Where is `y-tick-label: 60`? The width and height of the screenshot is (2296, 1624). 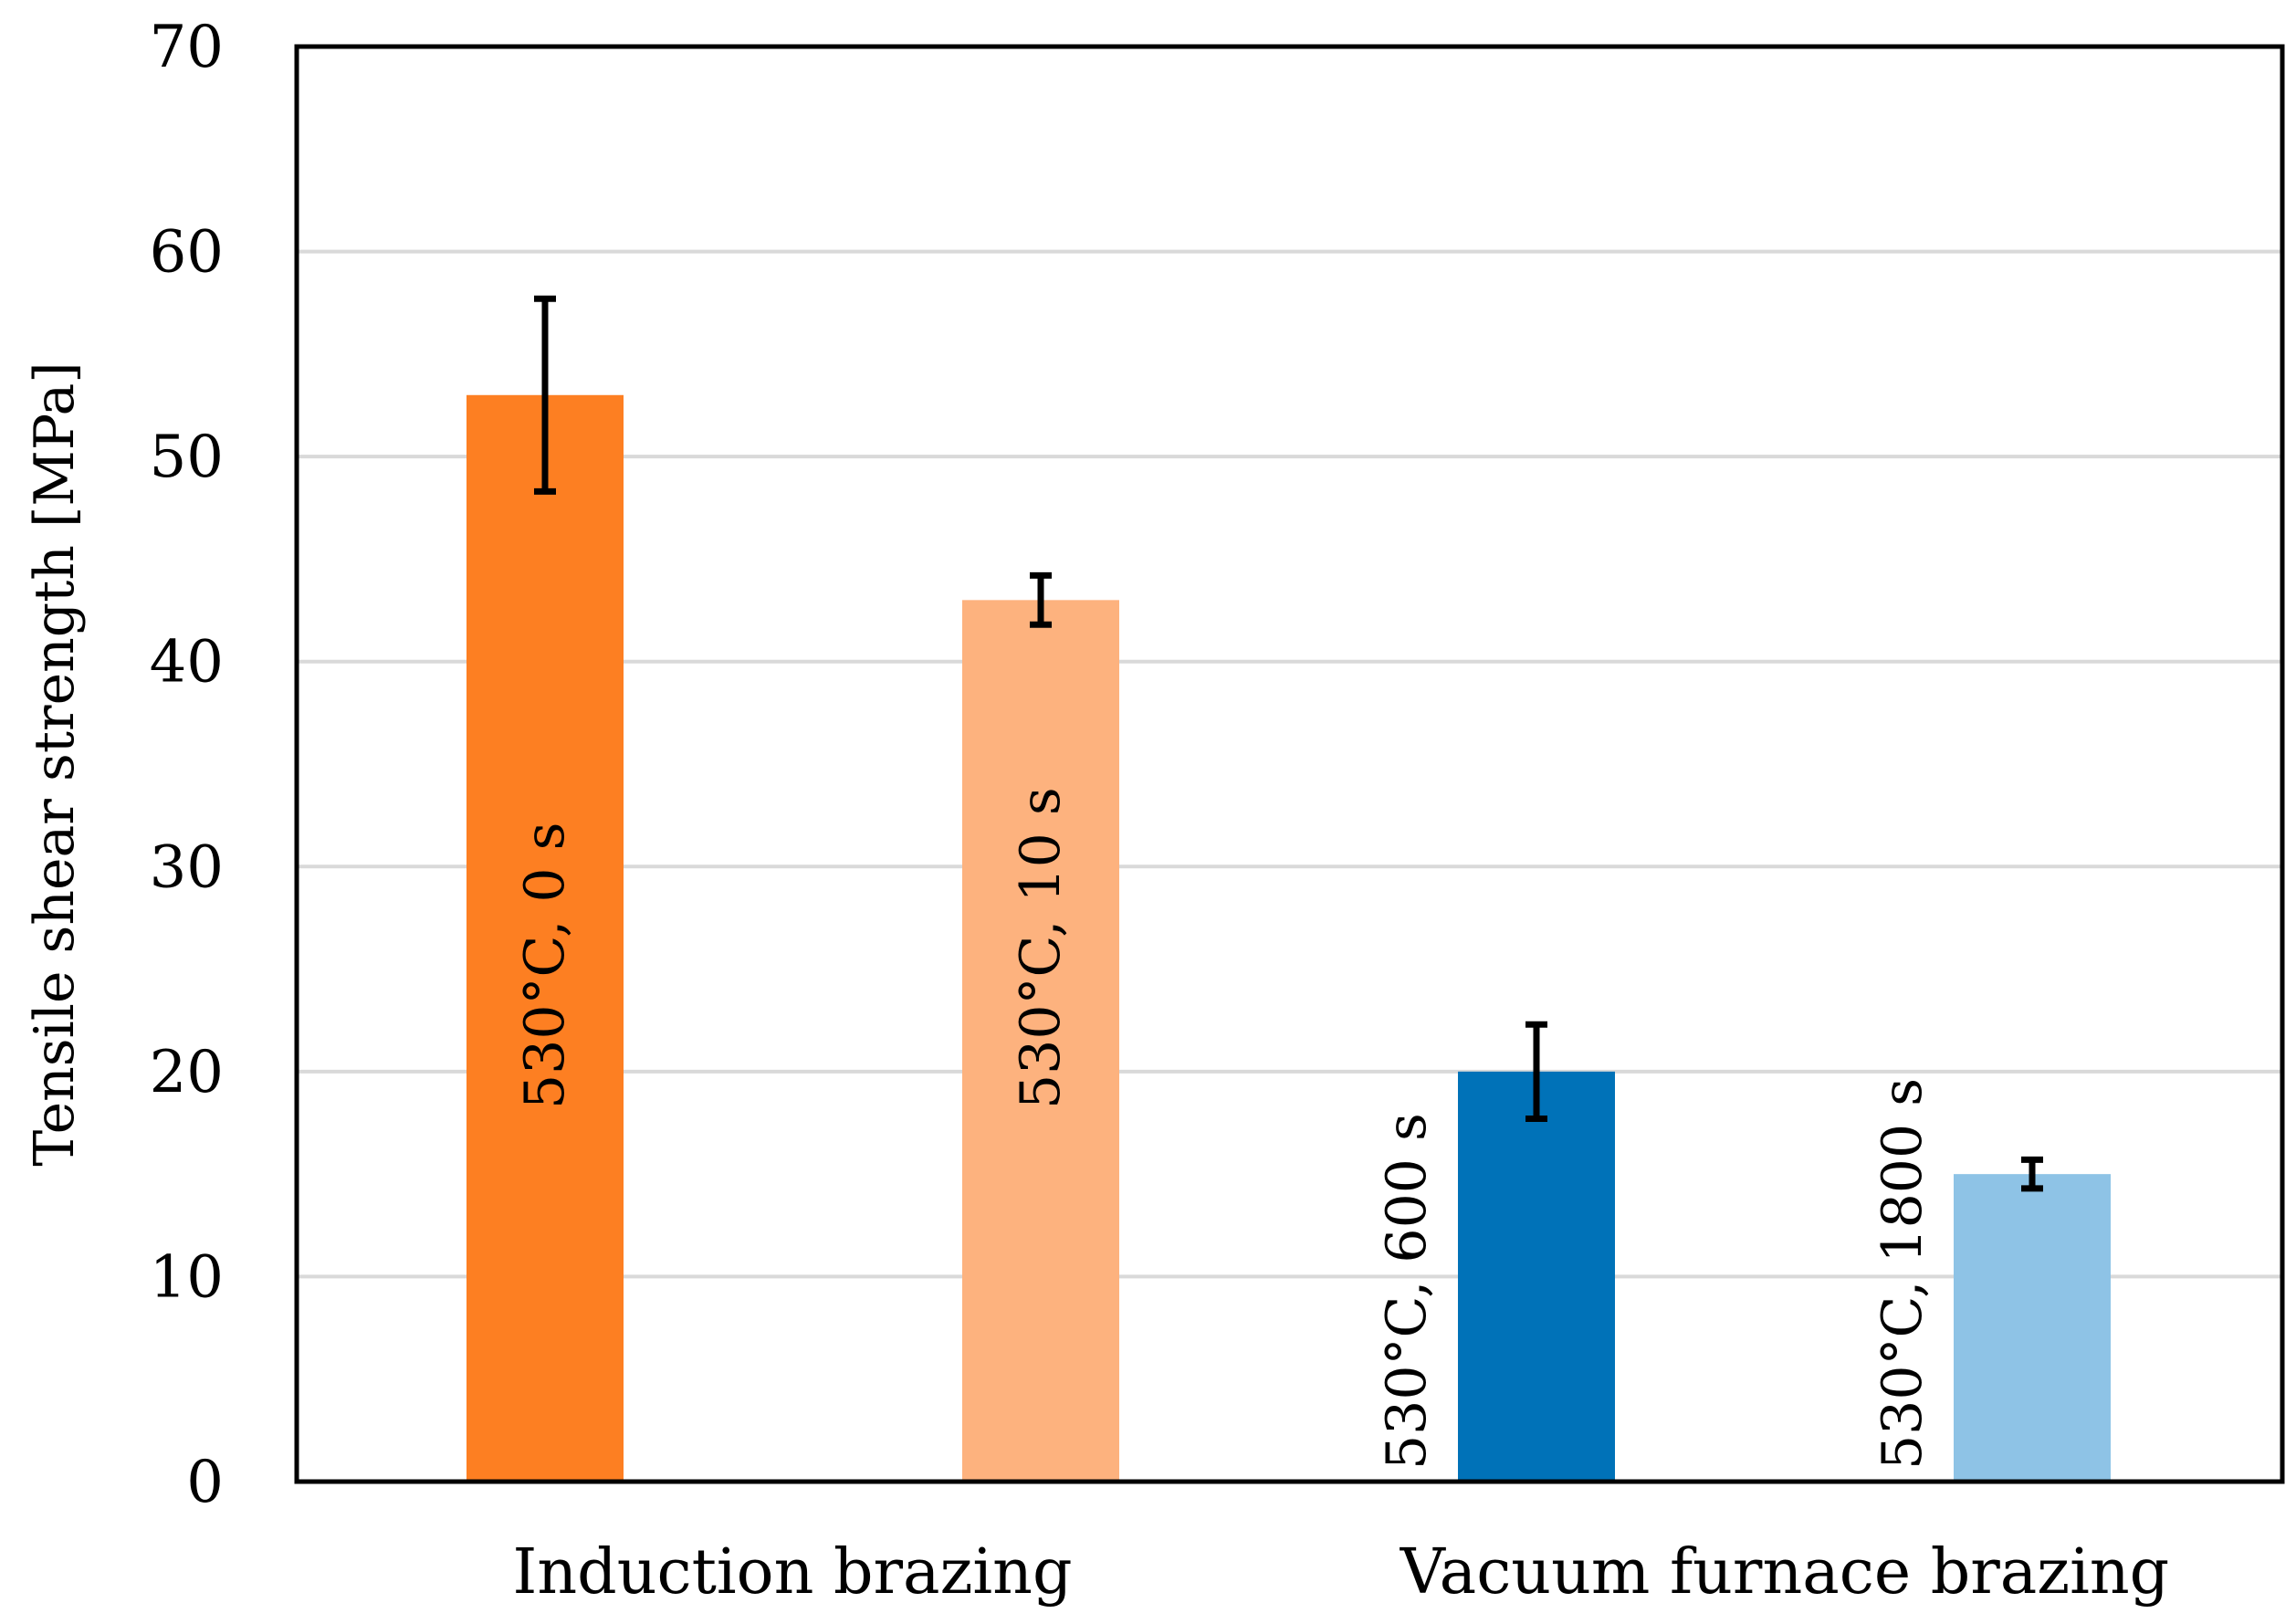
y-tick-label: 60 is located at coordinates (187, 253).